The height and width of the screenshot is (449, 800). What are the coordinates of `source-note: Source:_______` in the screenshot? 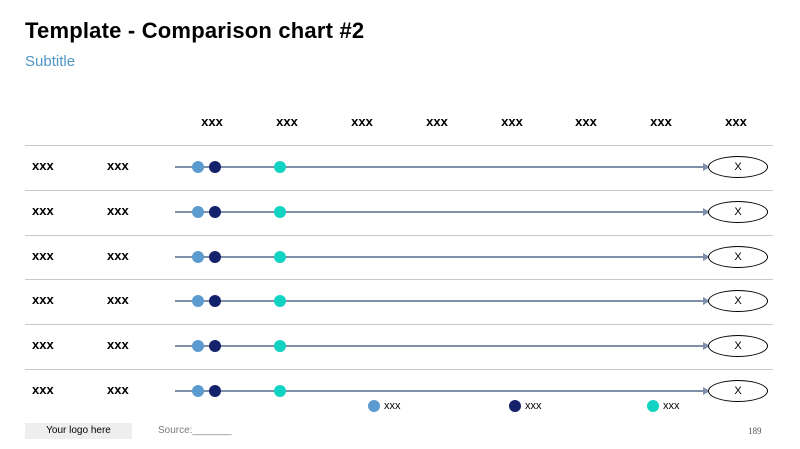 It's located at (195, 430).